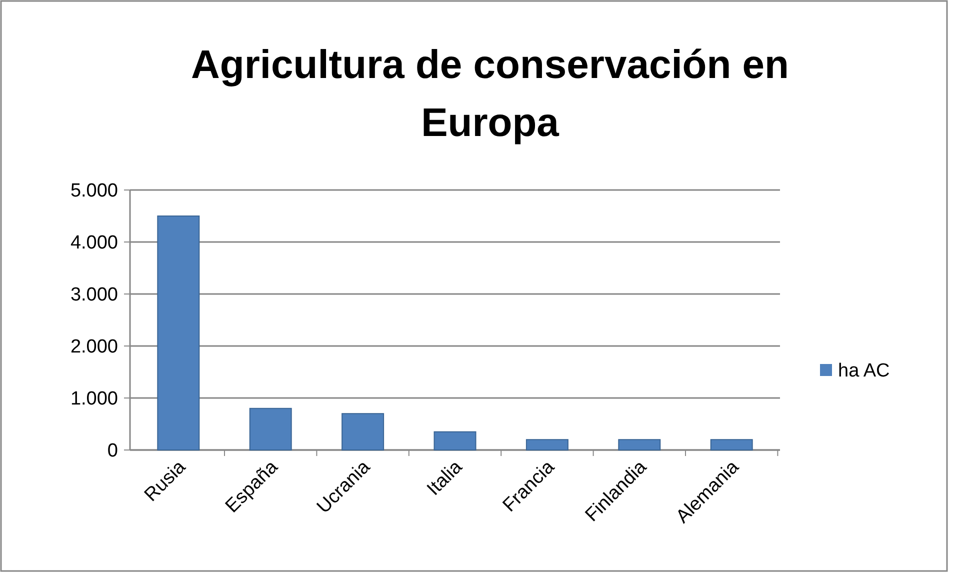 This screenshot has height=580, width=958. Describe the element at coordinates (864, 371) in the screenshot. I see `legend-label: ha AC` at that location.